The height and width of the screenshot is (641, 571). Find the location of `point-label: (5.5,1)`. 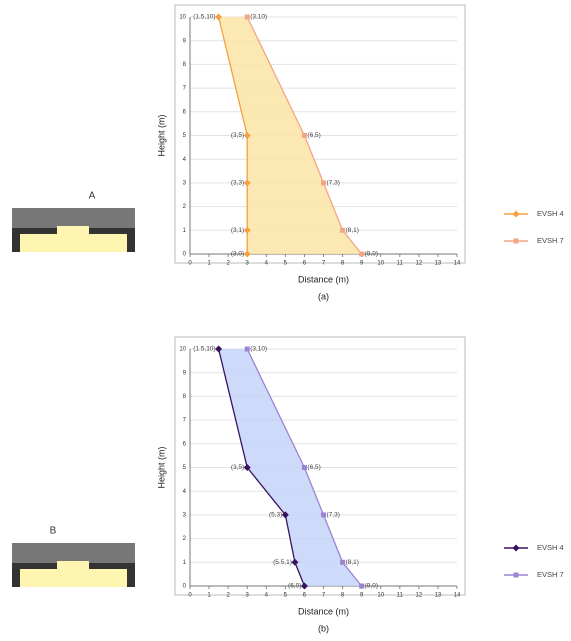

point-label: (5.5,1) is located at coordinates (282, 562).